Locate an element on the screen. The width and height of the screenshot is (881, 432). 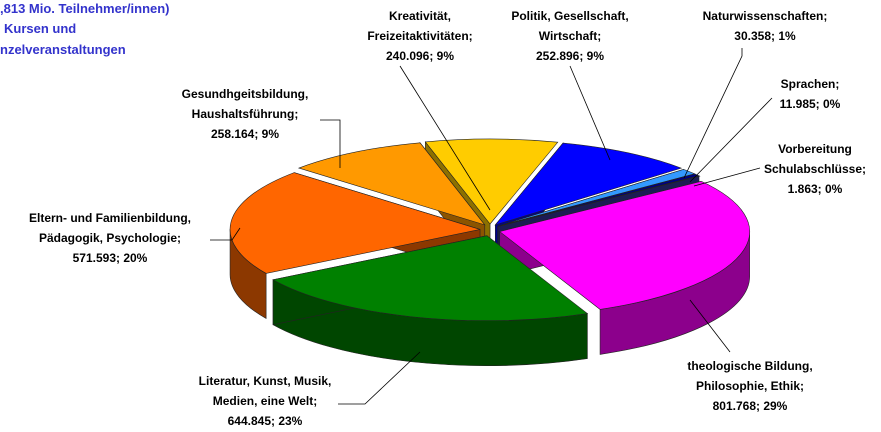
data-label: theologische Bildung, Philosophie, Ethik; is located at coordinates (749, 376).